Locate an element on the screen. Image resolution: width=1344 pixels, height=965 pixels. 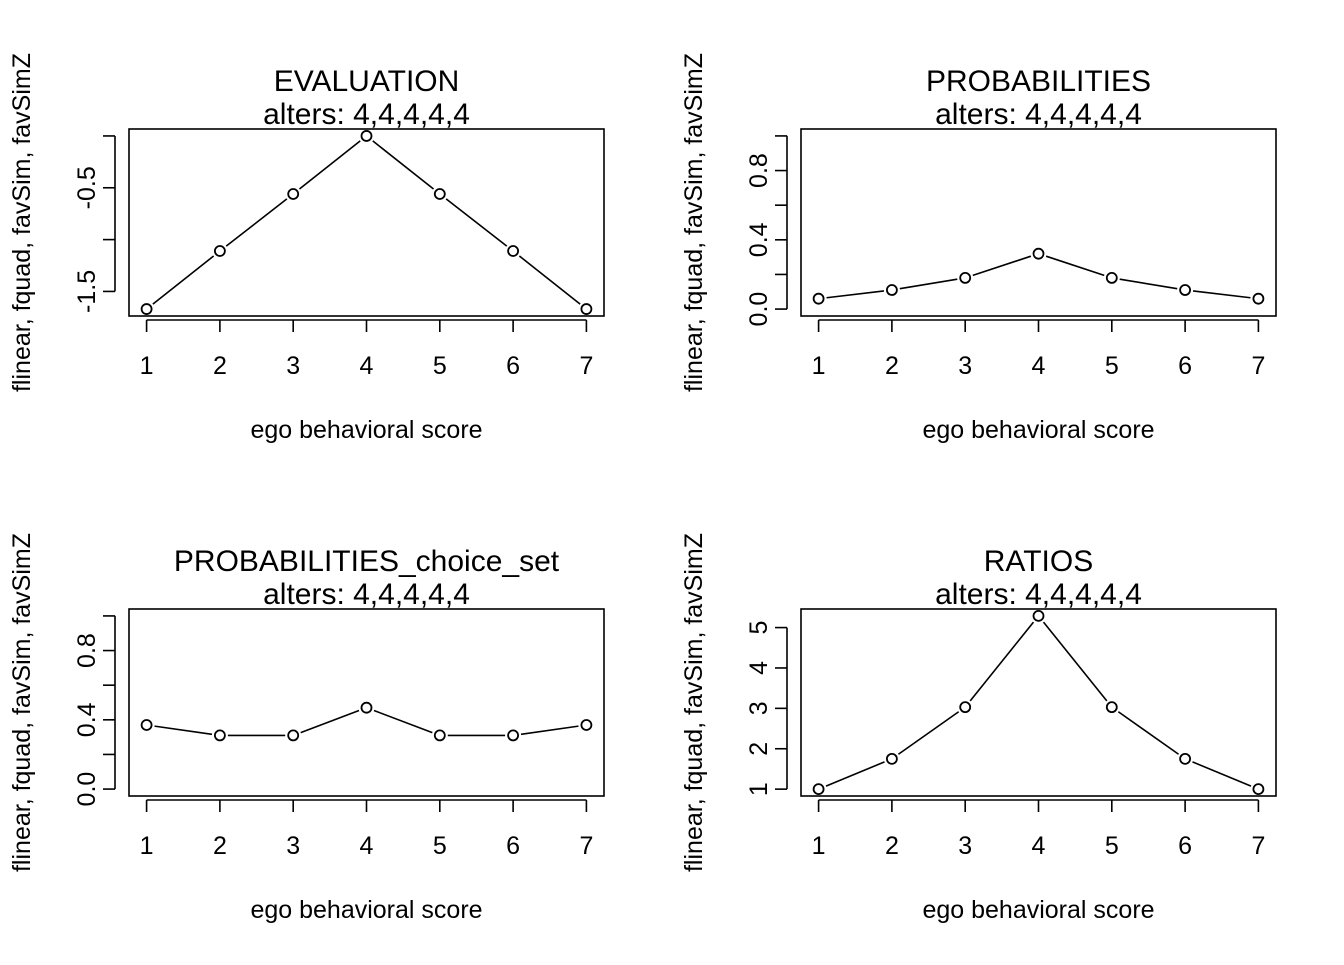
y-tick-label: 5 is located at coordinates (759, 628).